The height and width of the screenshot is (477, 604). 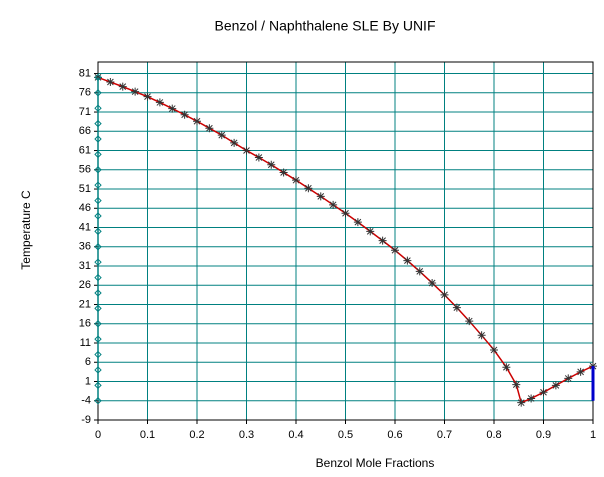 What do you see at coordinates (85, 266) in the screenshot?
I see `y-tick-label: 31` at bounding box center [85, 266].